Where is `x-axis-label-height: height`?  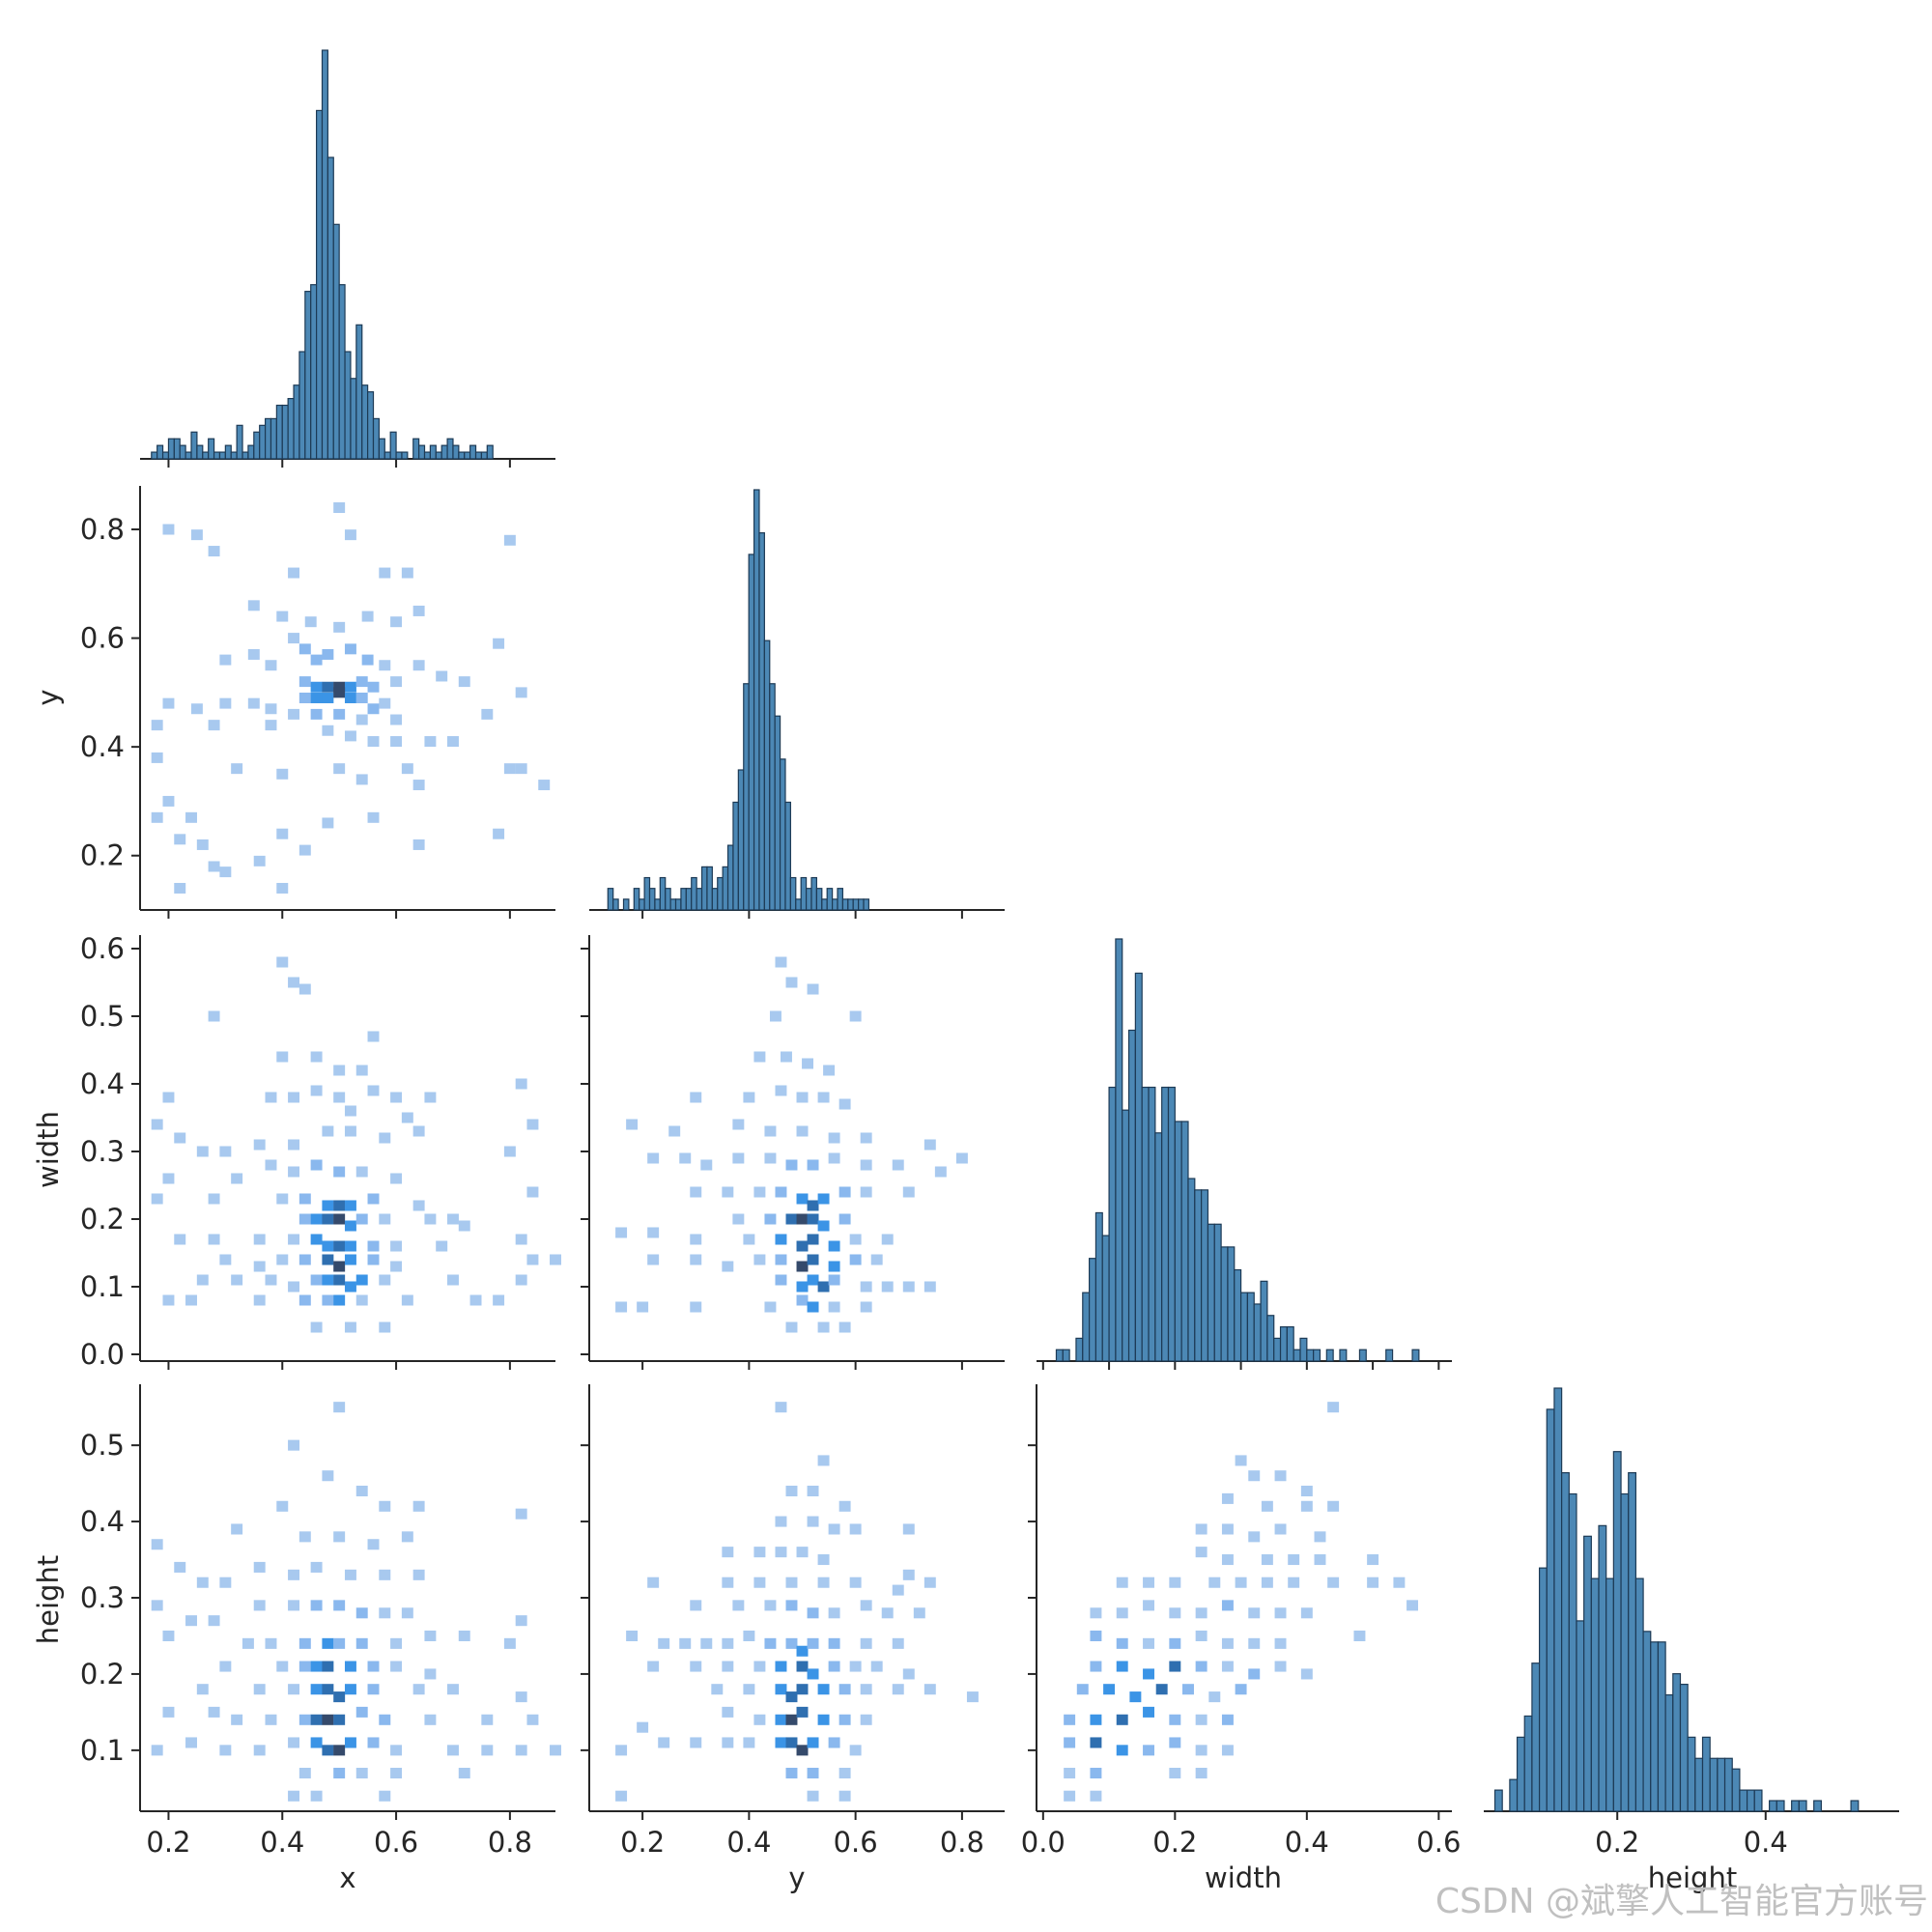
x-axis-label-height: height is located at coordinates (1692, 1877).